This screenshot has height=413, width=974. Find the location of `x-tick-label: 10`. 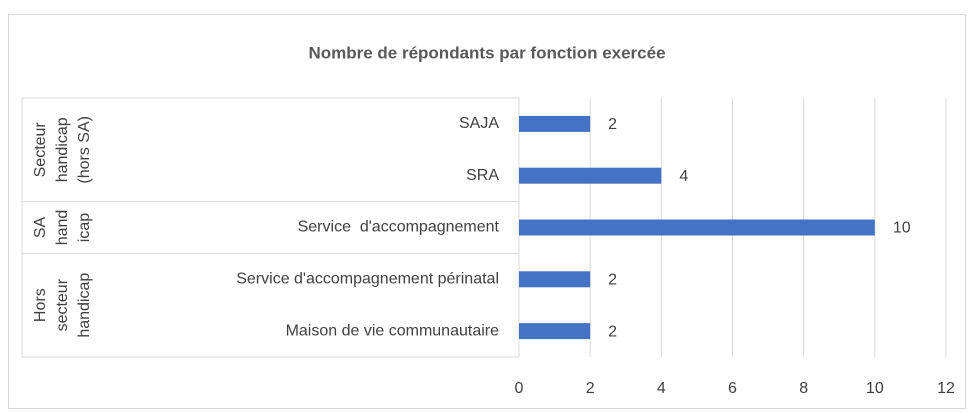

x-tick-label: 10 is located at coordinates (875, 388).